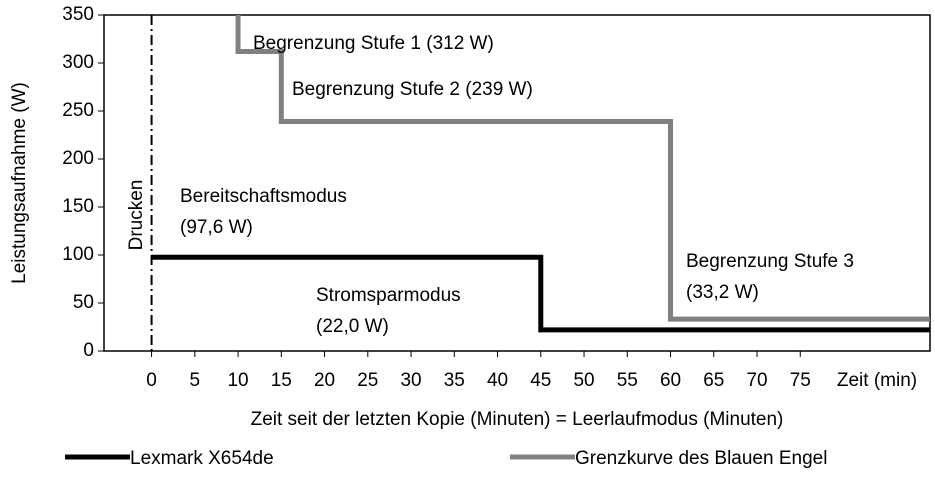 This screenshot has width=935, height=497. Describe the element at coordinates (352, 326) in the screenshot. I see `annotation: (22,0 W)` at that location.